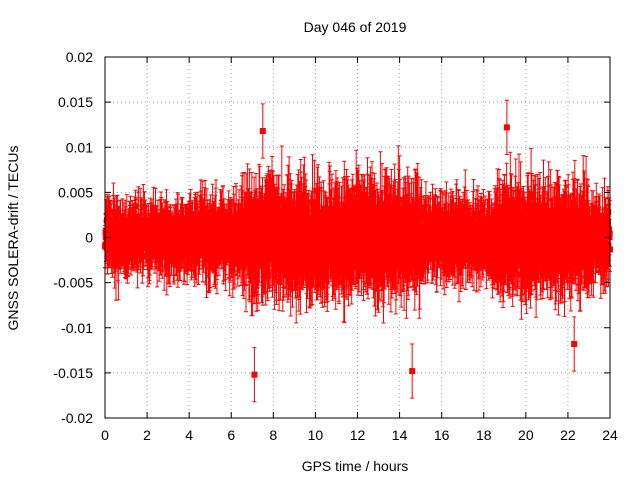  Describe the element at coordinates (189, 435) in the screenshot. I see `x-tick-label: 4` at that location.